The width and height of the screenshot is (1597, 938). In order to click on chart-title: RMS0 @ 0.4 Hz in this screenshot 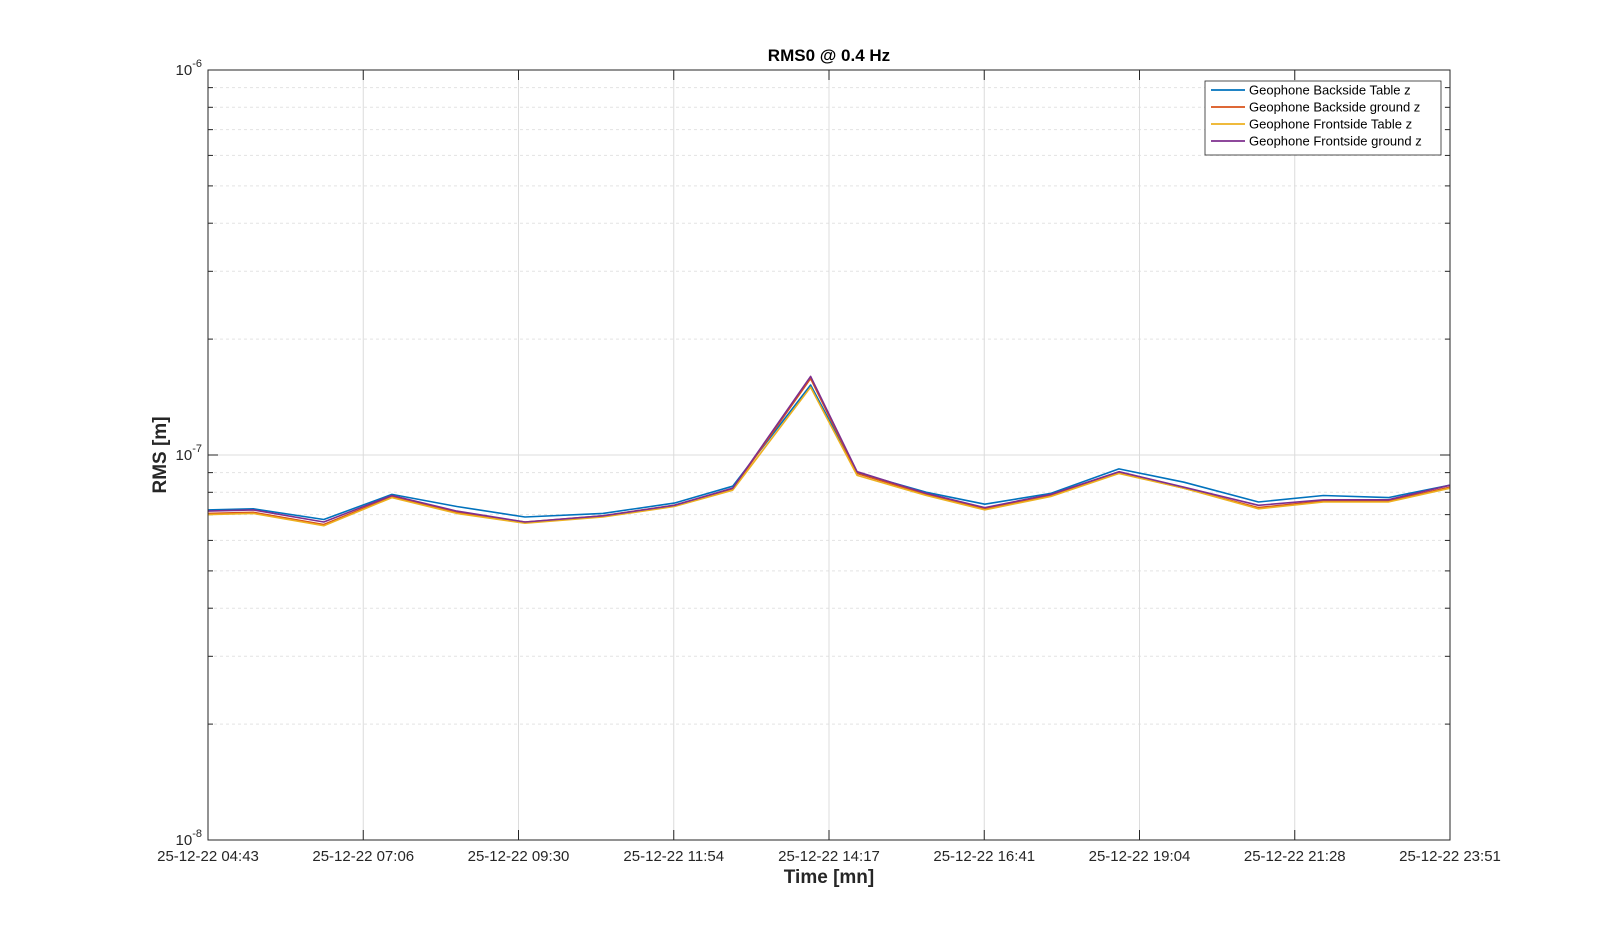, I will do `click(829, 55)`.